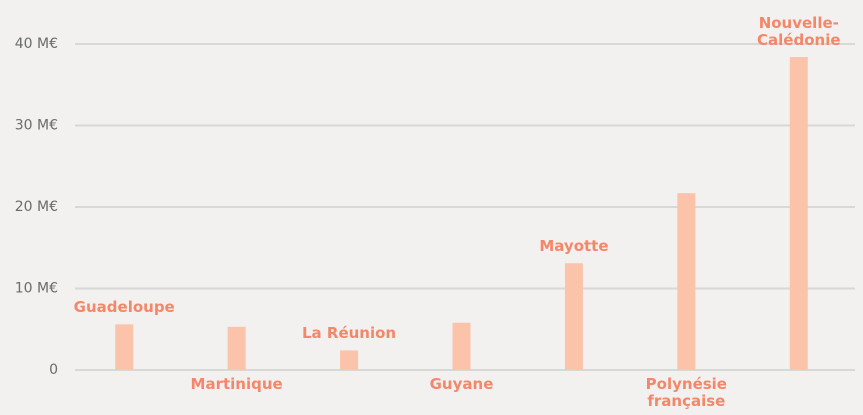  What do you see at coordinates (36, 289) in the screenshot?
I see `y-tick-label: 10 M€` at bounding box center [36, 289].